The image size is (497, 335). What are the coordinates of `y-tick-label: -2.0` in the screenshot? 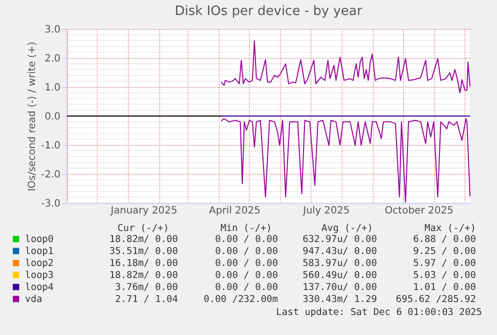 It's located at (50, 175).